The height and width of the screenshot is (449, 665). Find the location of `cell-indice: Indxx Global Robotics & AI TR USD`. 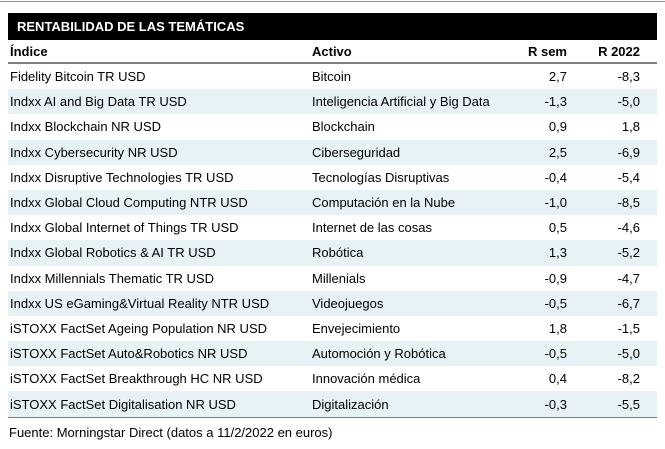

cell-indice: Indxx Global Robotics & AI TR USD is located at coordinates (113, 253).